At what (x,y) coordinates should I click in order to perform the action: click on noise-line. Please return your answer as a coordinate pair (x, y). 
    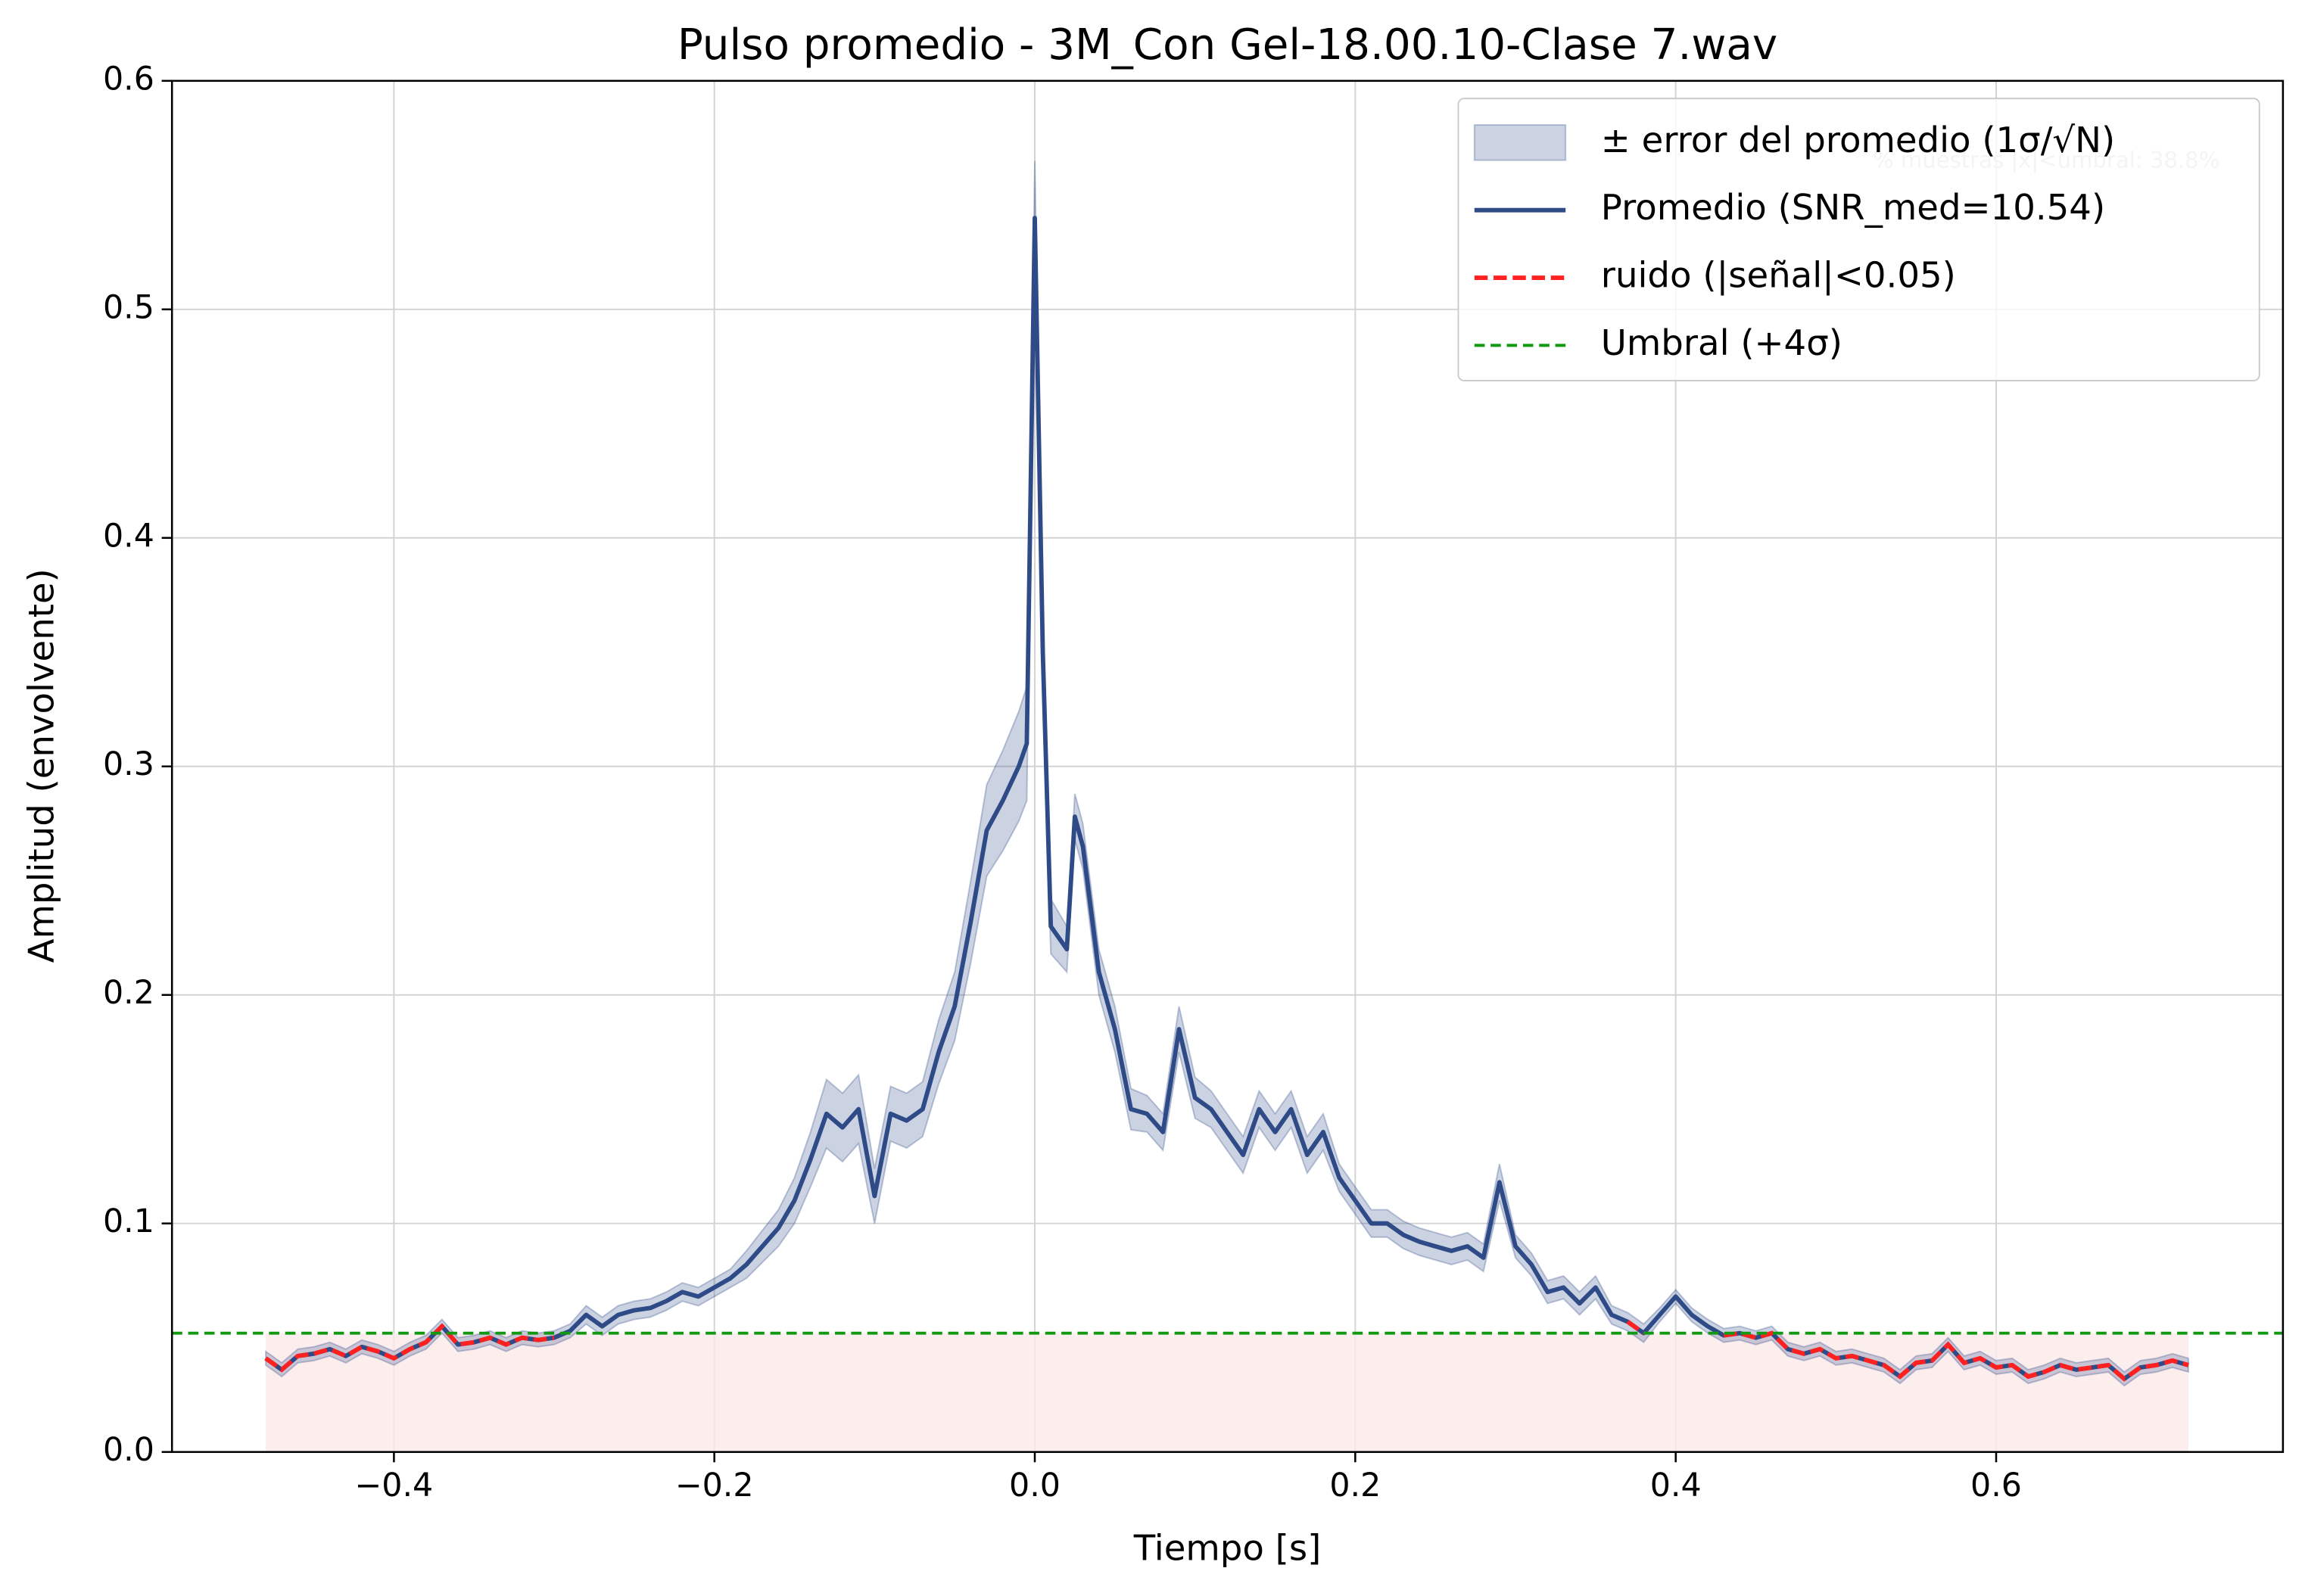
    Looking at the image, I should click on (1226, 1351).